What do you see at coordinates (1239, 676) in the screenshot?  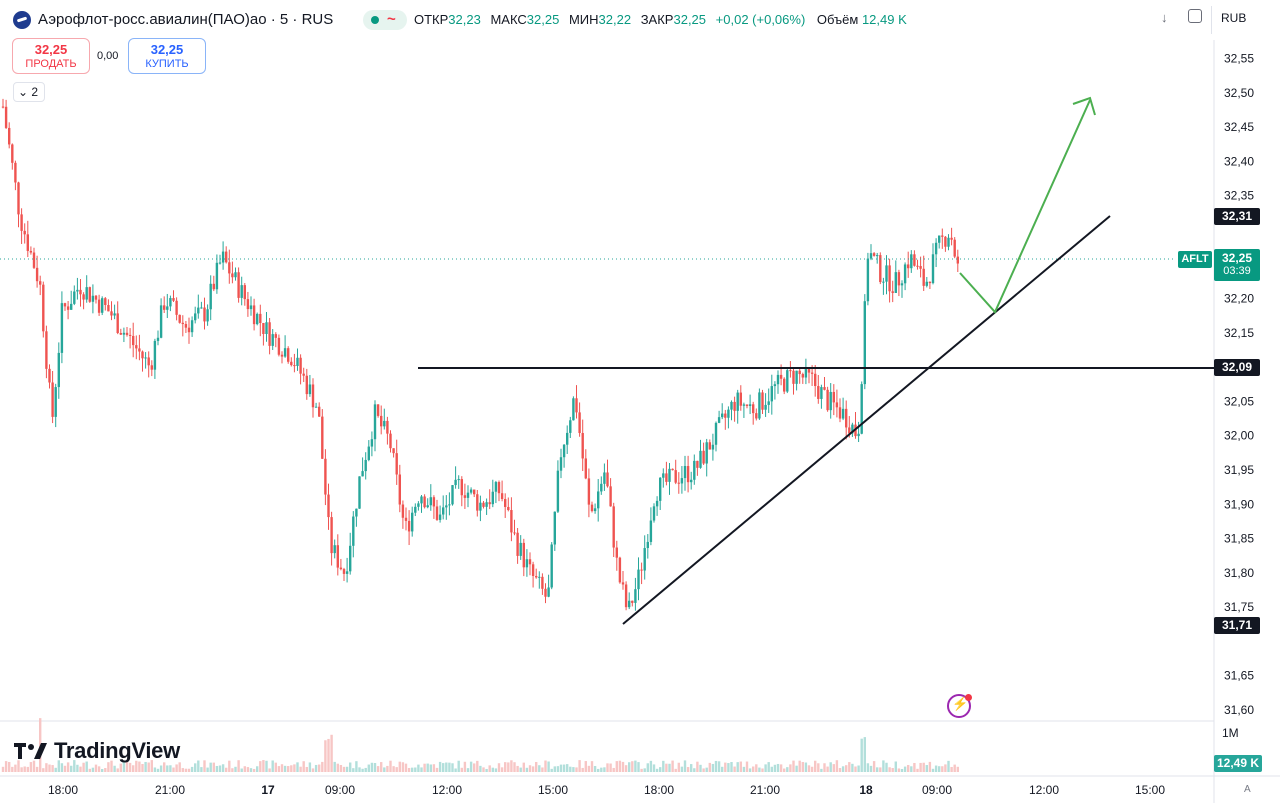 I see `y-tick-label: 31,65` at bounding box center [1239, 676].